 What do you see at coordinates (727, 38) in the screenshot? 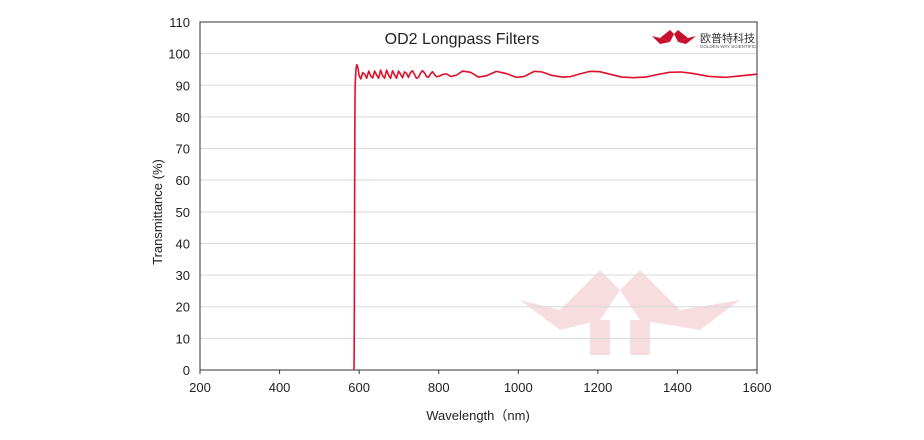
I see `brand-name-cn: 欧普特科技` at bounding box center [727, 38].